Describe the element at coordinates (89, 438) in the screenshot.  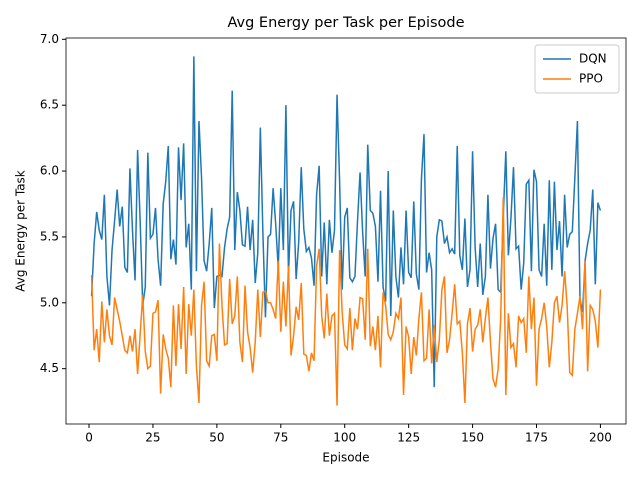
I see `x-tick-label: 0` at that location.